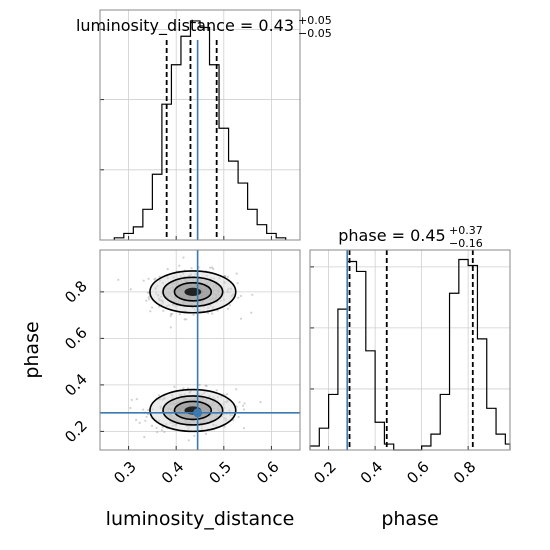 This screenshot has height=550, width=550. What do you see at coordinates (198, 413) in the screenshot?
I see `truth-point` at bounding box center [198, 413].